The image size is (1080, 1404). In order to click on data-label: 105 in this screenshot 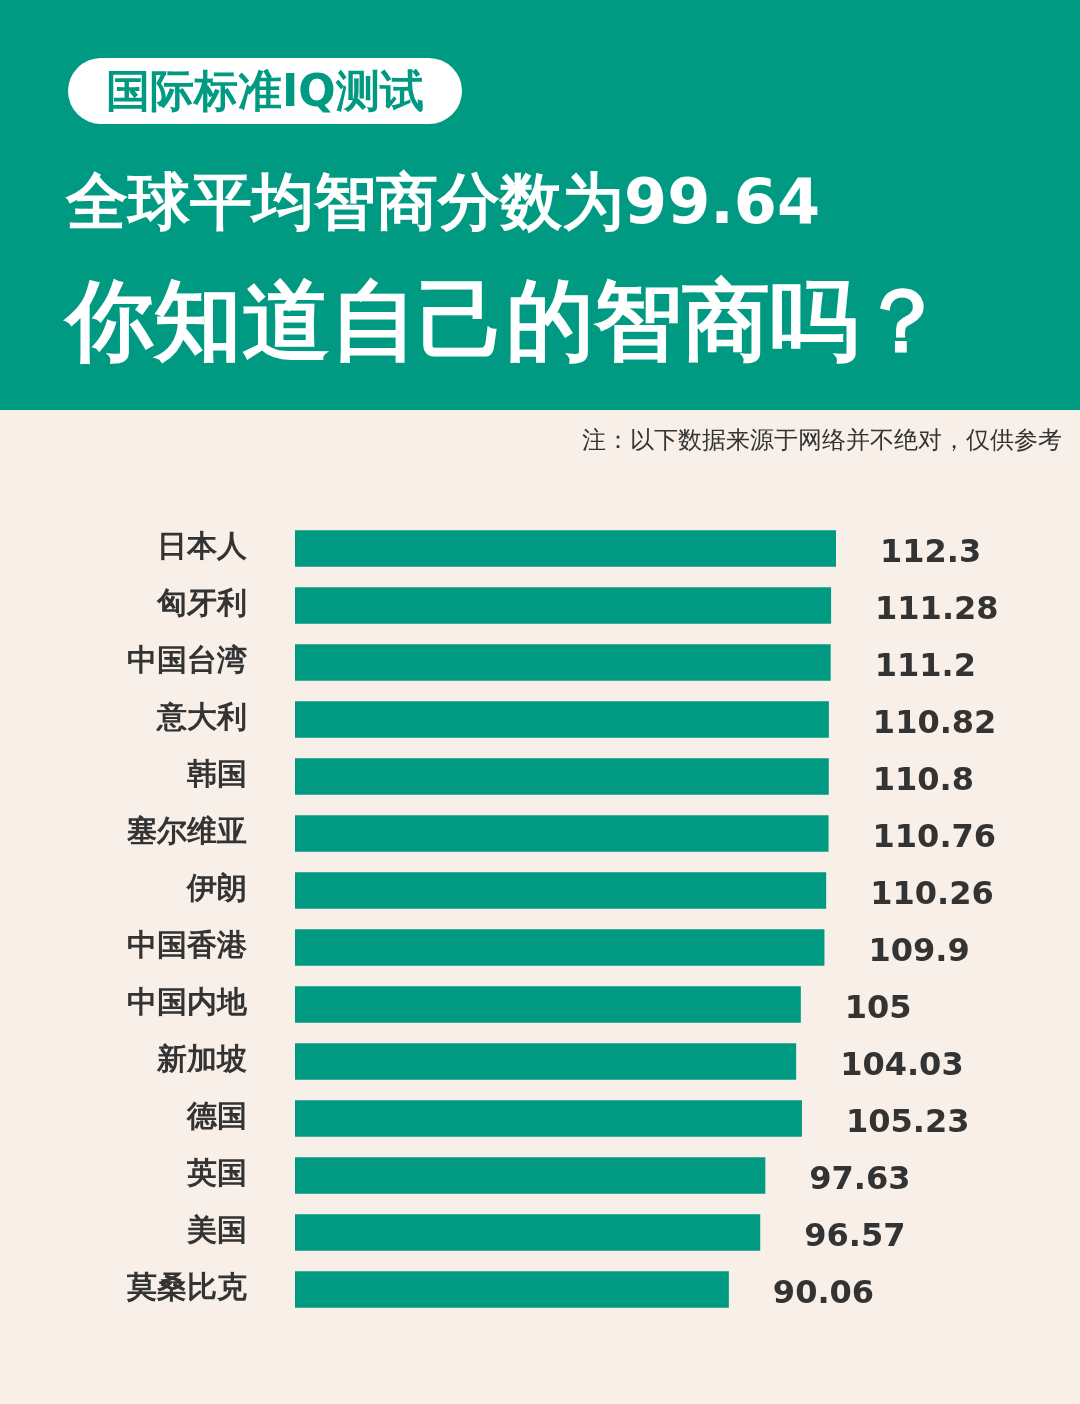, I will do `click(878, 1006)`.